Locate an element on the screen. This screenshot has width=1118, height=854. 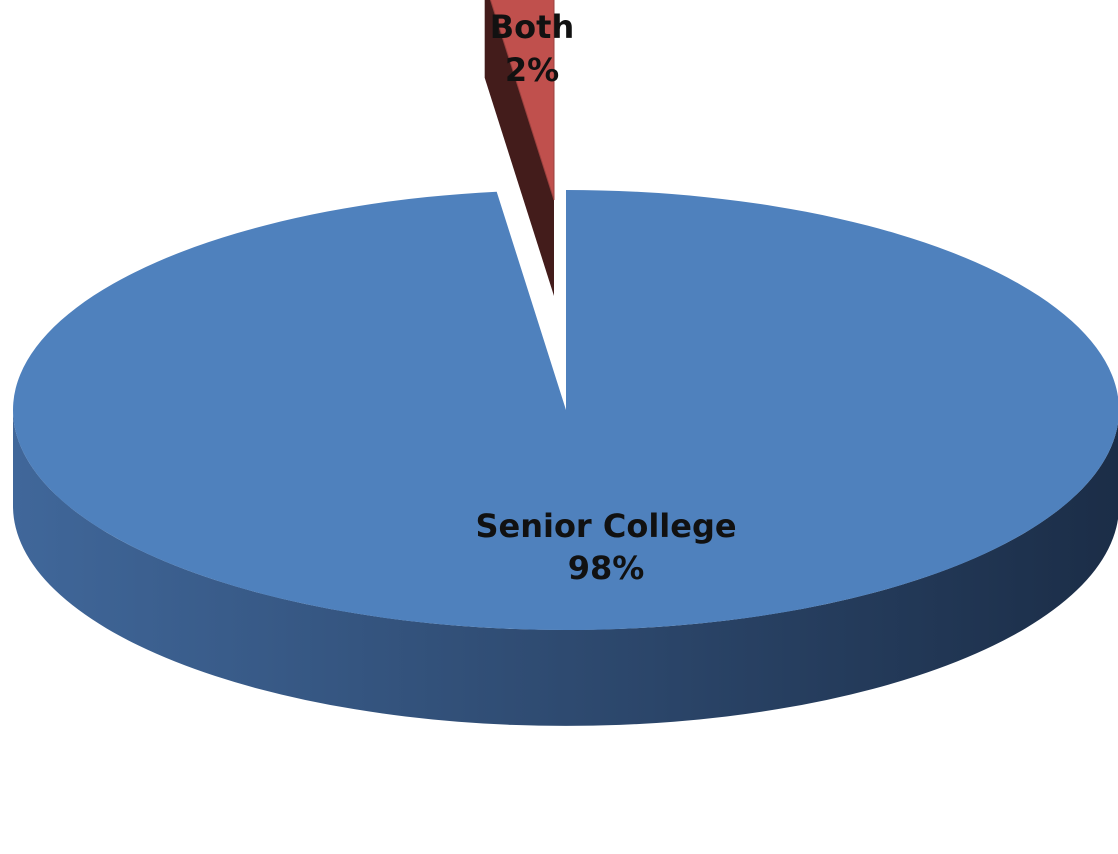
pie-slice-both is located at coordinates (522, 100).